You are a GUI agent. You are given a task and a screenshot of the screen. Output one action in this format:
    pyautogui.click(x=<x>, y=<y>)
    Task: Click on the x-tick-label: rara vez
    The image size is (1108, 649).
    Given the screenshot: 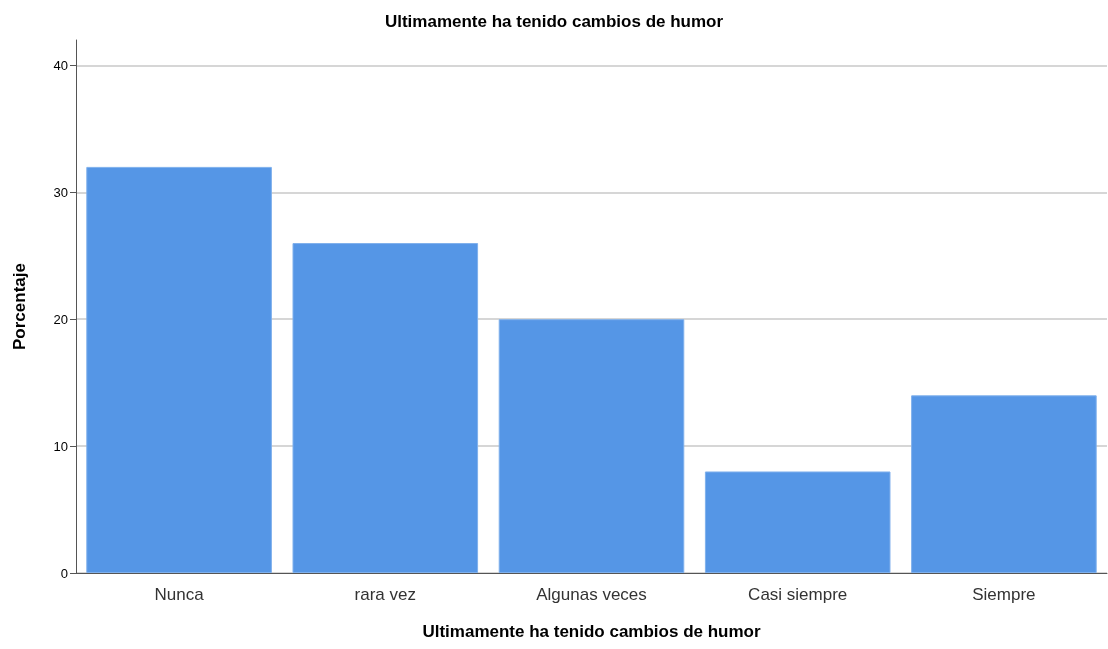 What is the action you would take?
    pyautogui.click(x=385, y=594)
    